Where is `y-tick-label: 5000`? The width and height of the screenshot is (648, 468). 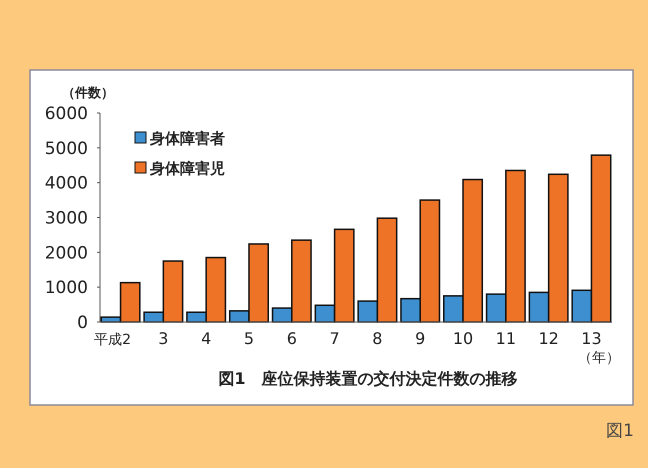 y-tick-label: 5000 is located at coordinates (66, 148).